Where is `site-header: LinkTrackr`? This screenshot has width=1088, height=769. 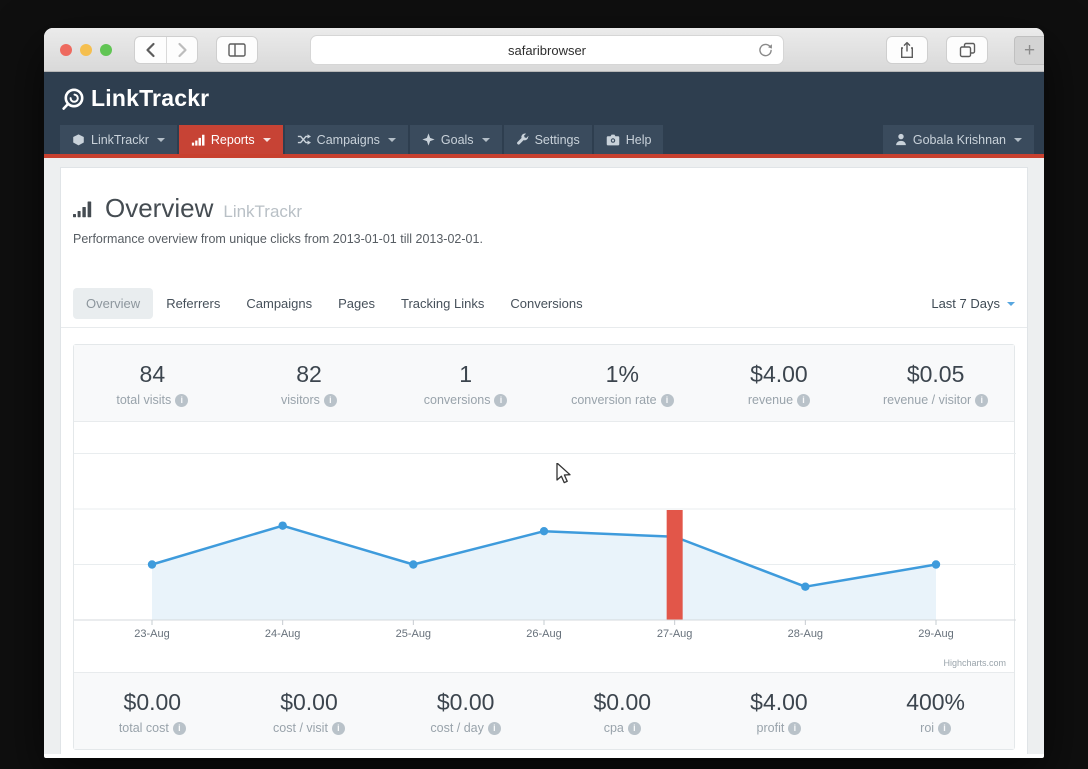 site-header: LinkTrackr is located at coordinates (544, 98).